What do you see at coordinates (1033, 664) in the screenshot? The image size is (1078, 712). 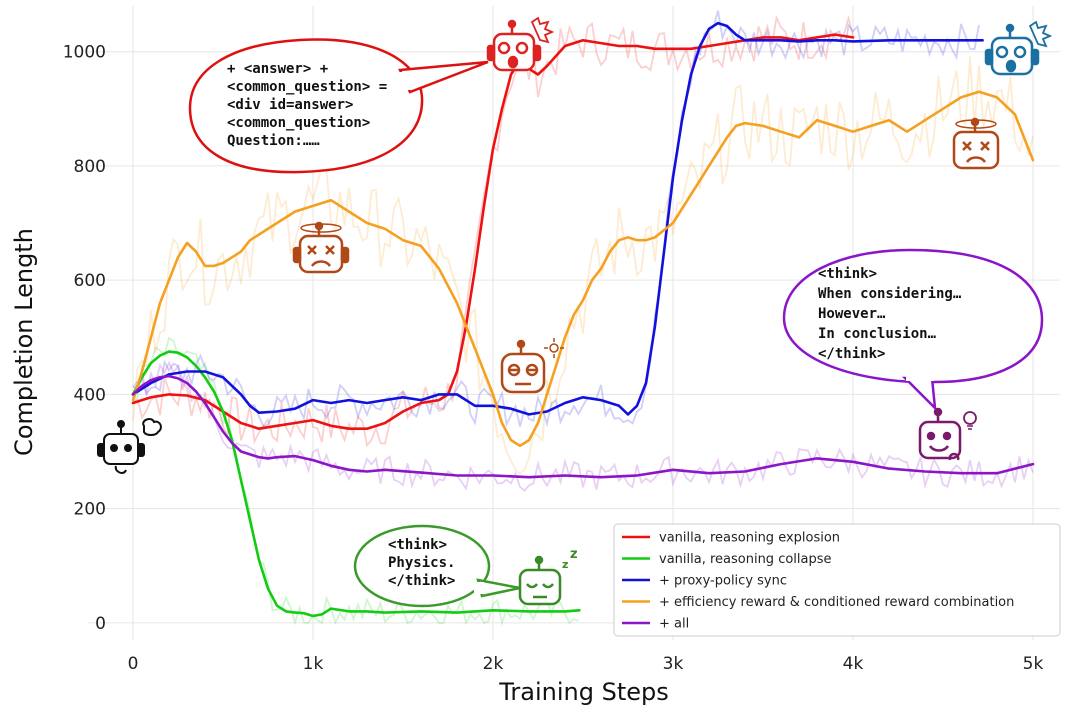 I see `x-tick-label: 5k` at bounding box center [1033, 664].